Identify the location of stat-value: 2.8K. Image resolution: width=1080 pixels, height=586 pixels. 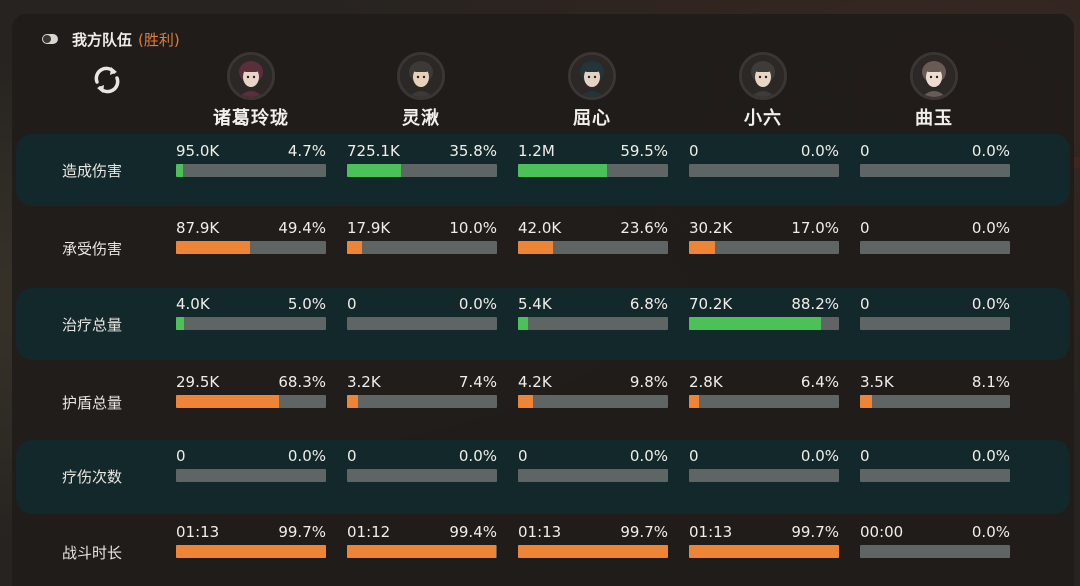
(706, 382).